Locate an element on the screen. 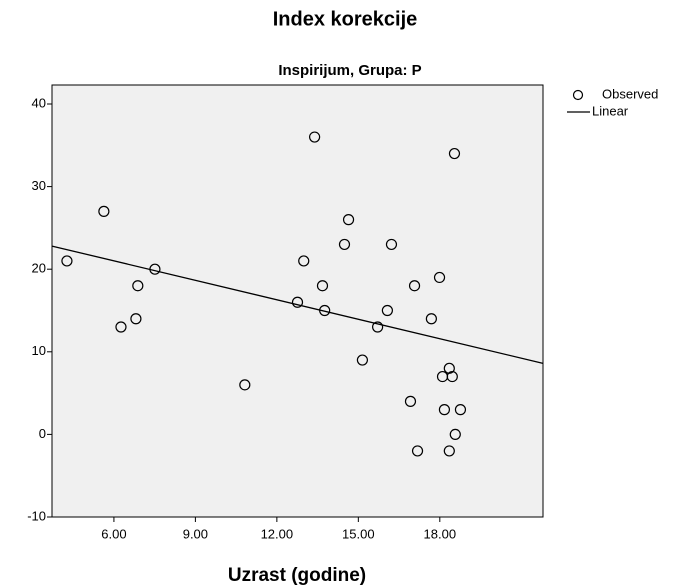 The image size is (692, 588). x-tick-label: 9.00 is located at coordinates (195, 533).